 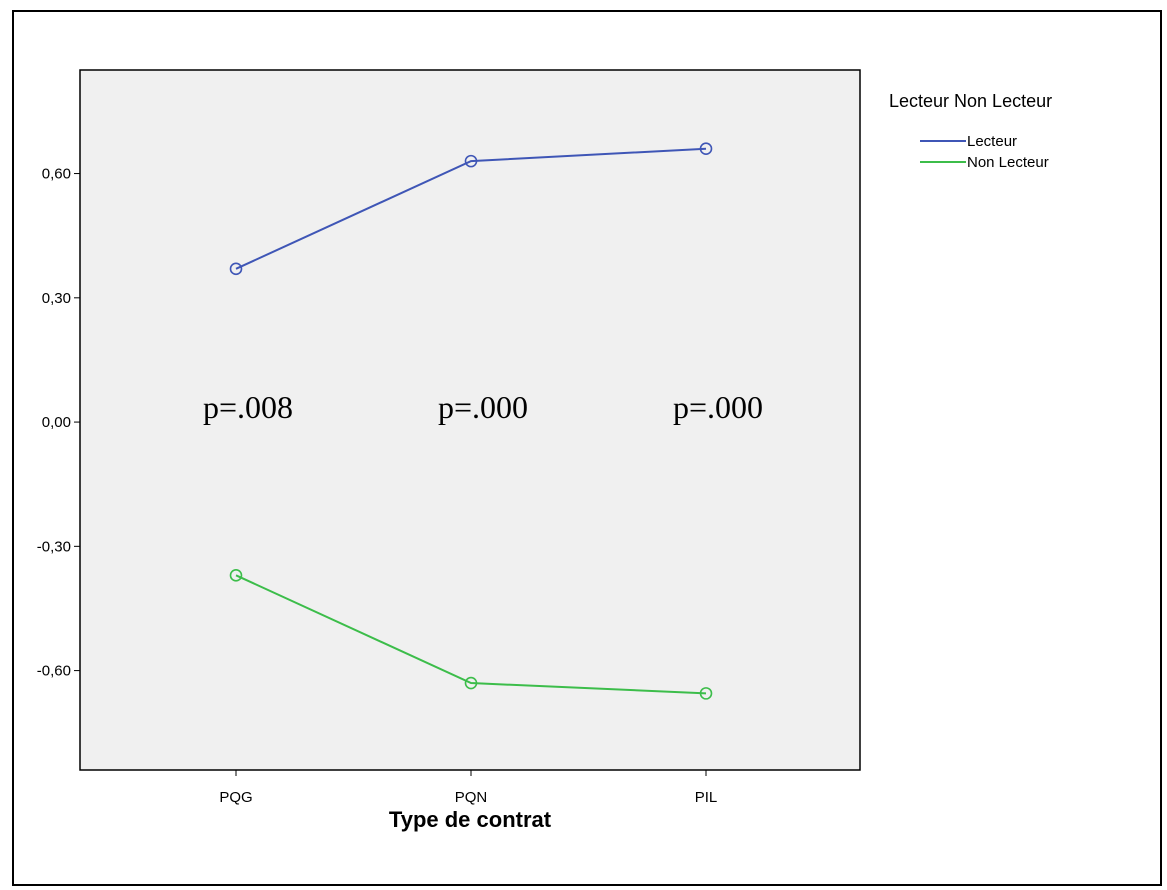 What do you see at coordinates (468, 788) in the screenshot?
I see `x-axis: PQG PQN PIL` at bounding box center [468, 788].